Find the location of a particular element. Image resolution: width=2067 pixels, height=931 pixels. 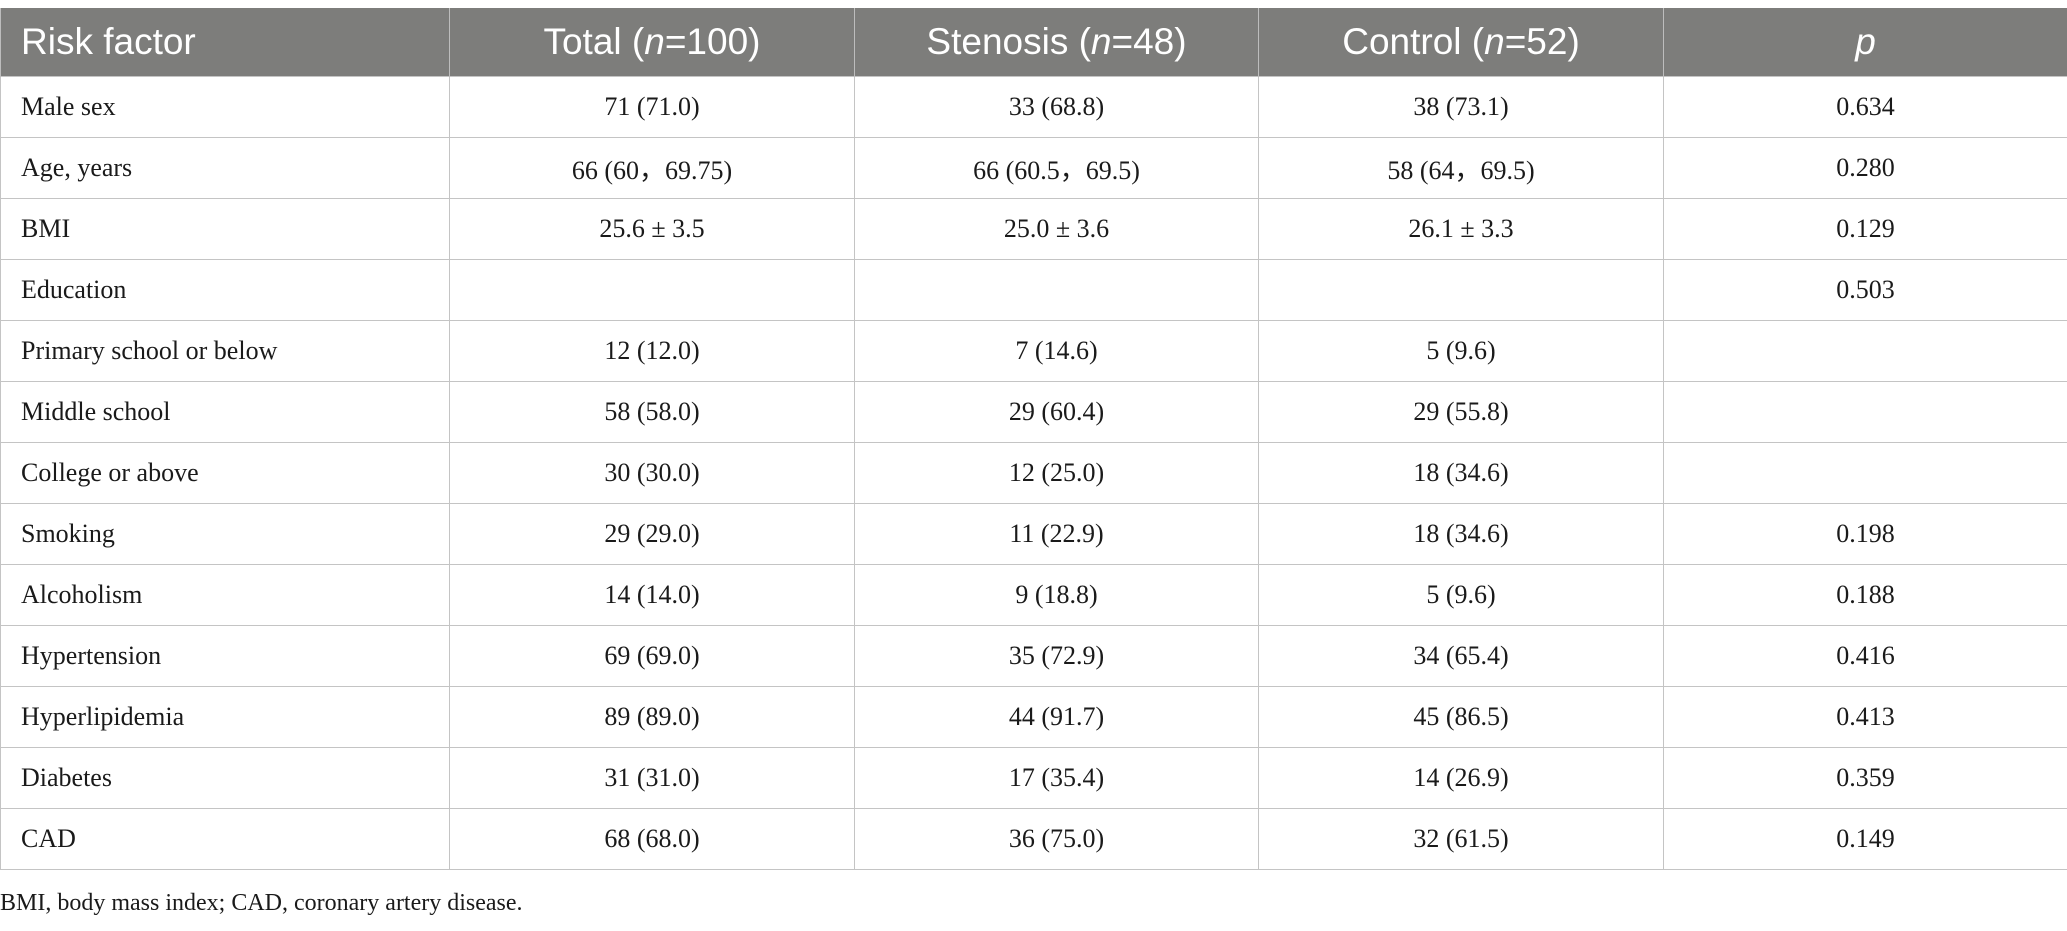

cell-control: 45 (86.5) is located at coordinates (1461, 717).